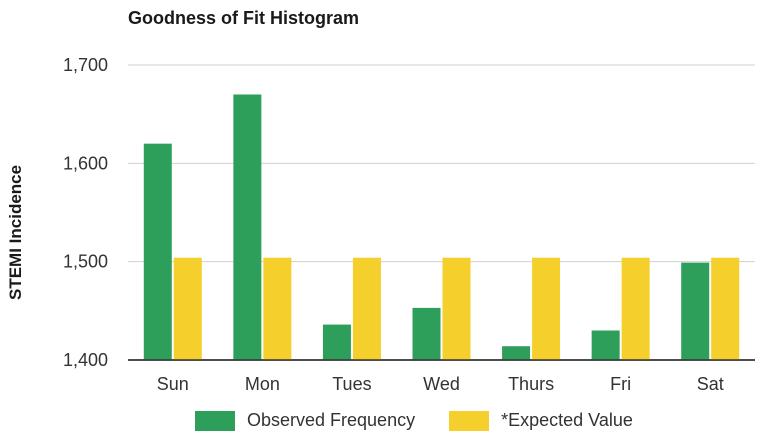  What do you see at coordinates (85, 360) in the screenshot?
I see `y-tick-label: 1,400` at bounding box center [85, 360].